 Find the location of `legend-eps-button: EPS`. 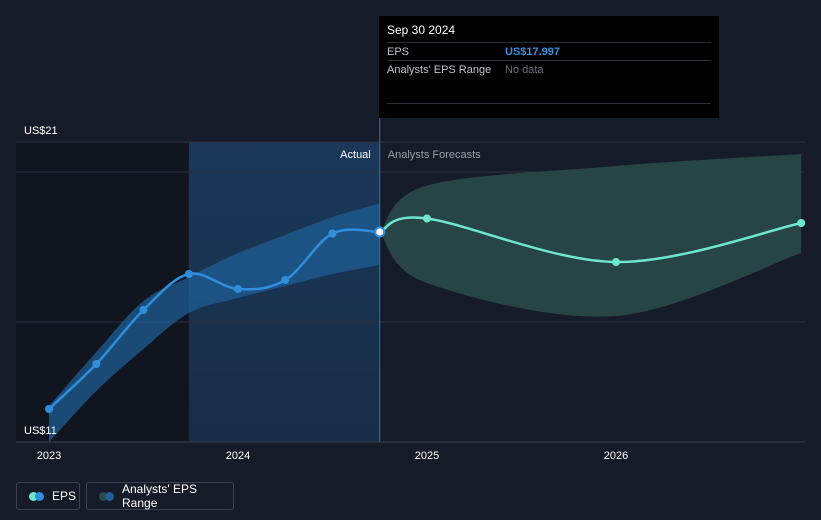

legend-eps-button: EPS is located at coordinates (48, 496).